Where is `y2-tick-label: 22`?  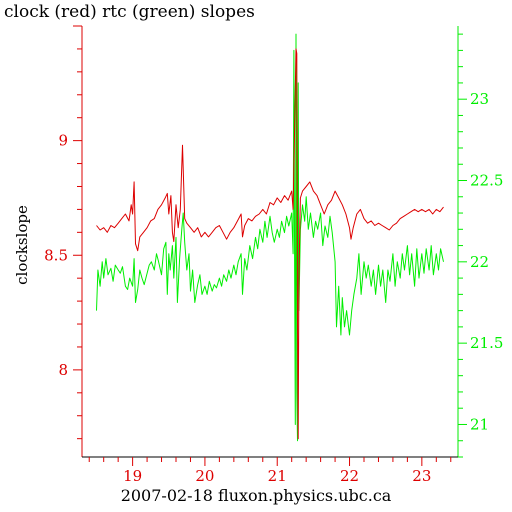
y2-tick-label: 22 is located at coordinates (479, 262).